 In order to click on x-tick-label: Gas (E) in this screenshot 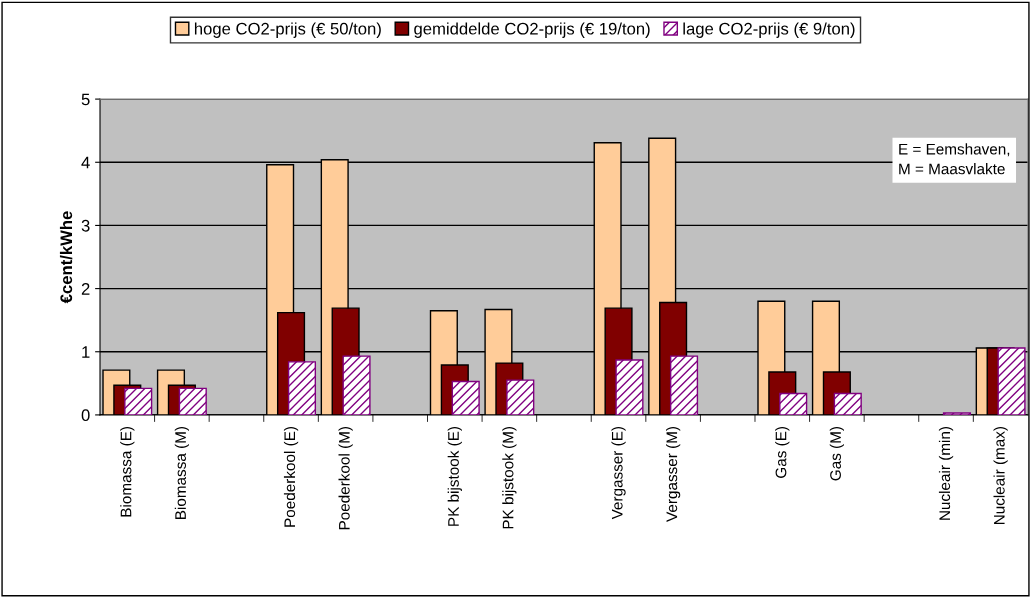, I will do `click(782, 452)`.